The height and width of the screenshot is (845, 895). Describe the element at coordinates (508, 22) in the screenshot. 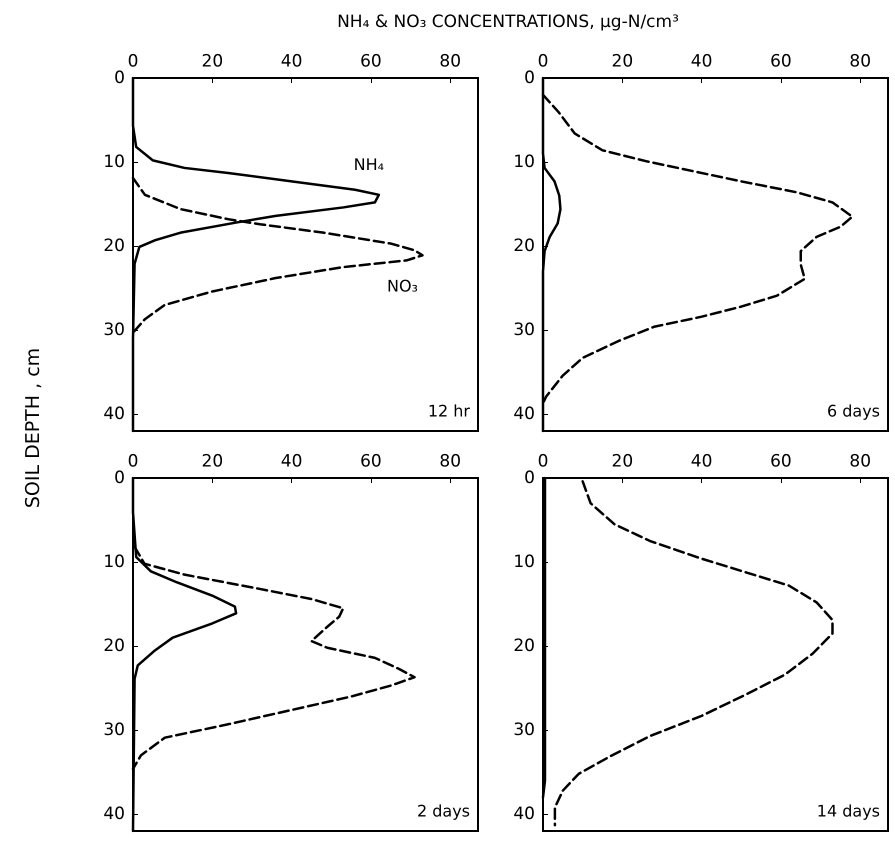

I see `x-axis-title: NH₄ & NO₃ CONCENTRATIONS, μg-N/cm³` at that location.